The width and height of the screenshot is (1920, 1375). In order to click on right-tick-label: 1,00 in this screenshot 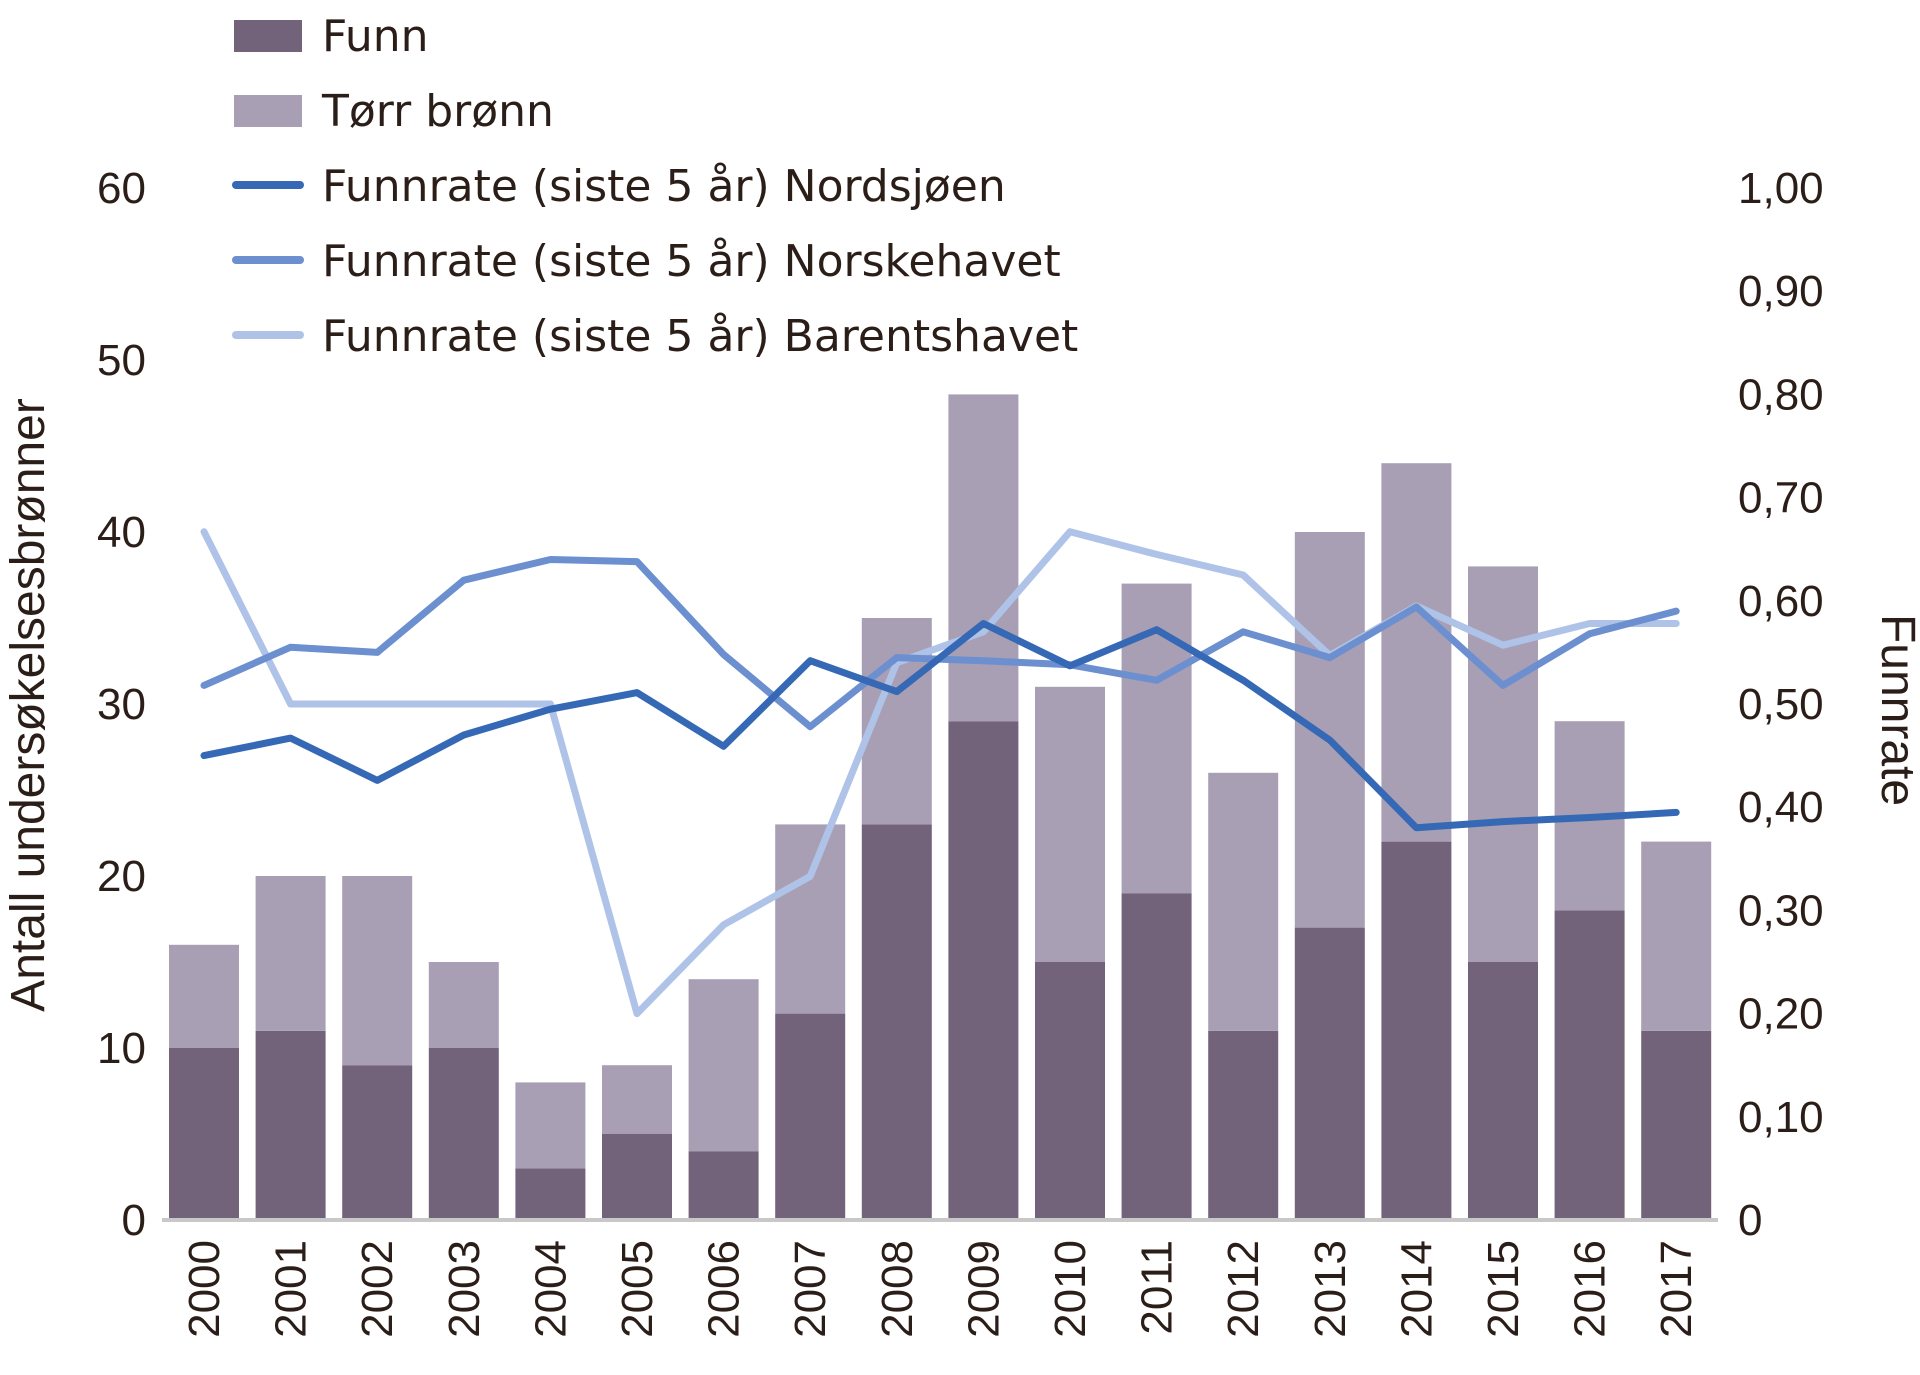, I will do `click(1781, 188)`.